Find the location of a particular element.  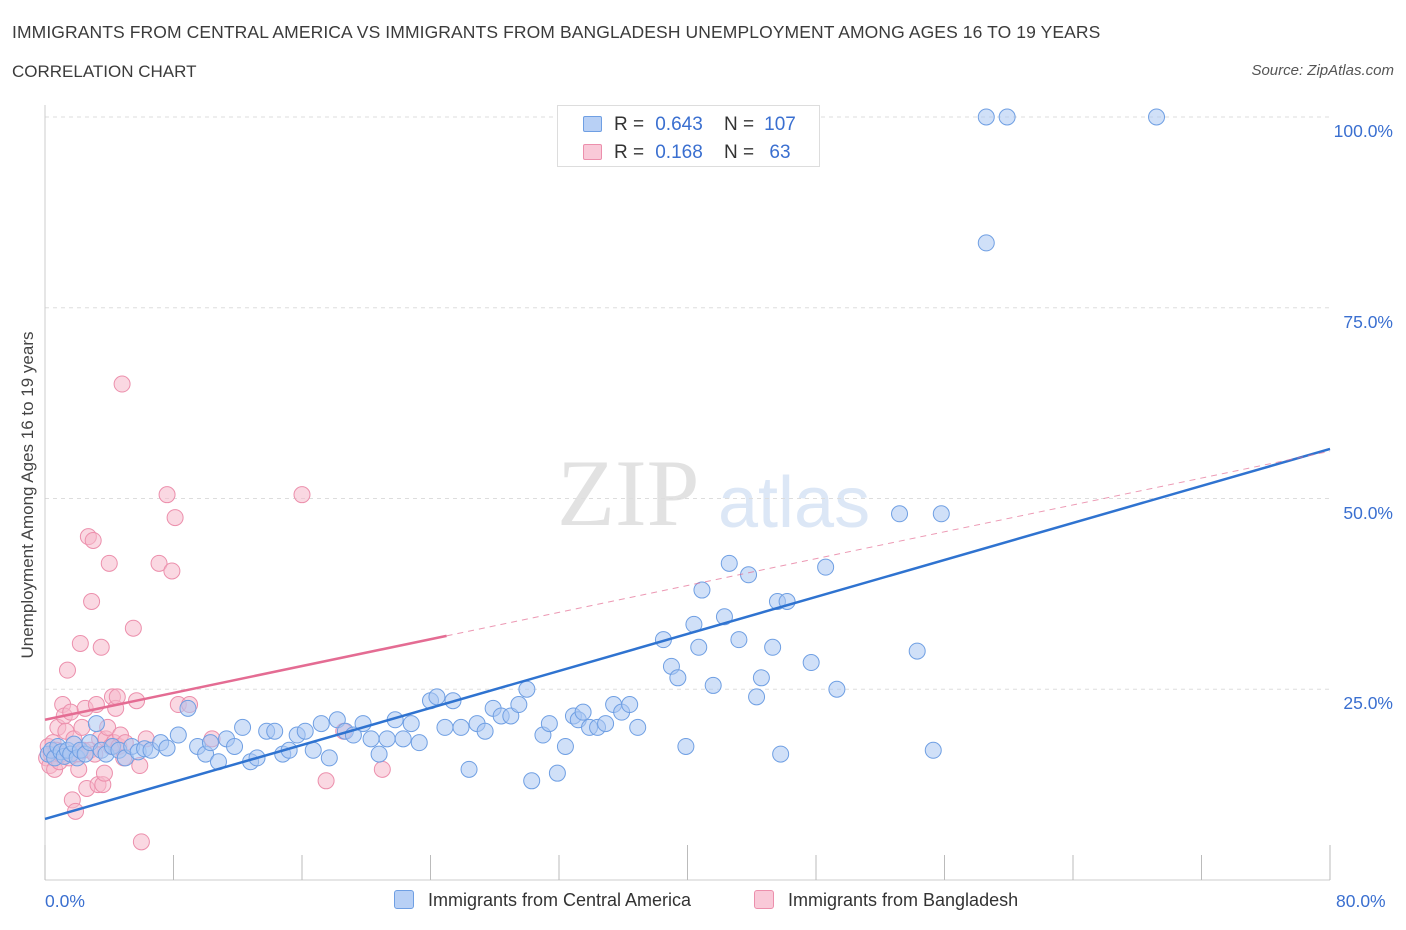

stats-row-central-america: R = 0.643 N = 107 is located at coordinates (688, 124).